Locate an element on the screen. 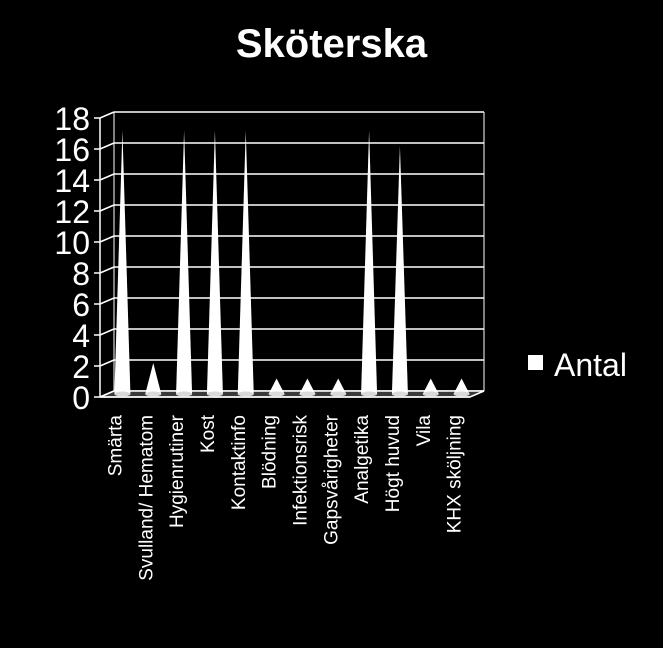 This screenshot has height=648, width=663. x-tick-label: Vila is located at coordinates (424, 431).